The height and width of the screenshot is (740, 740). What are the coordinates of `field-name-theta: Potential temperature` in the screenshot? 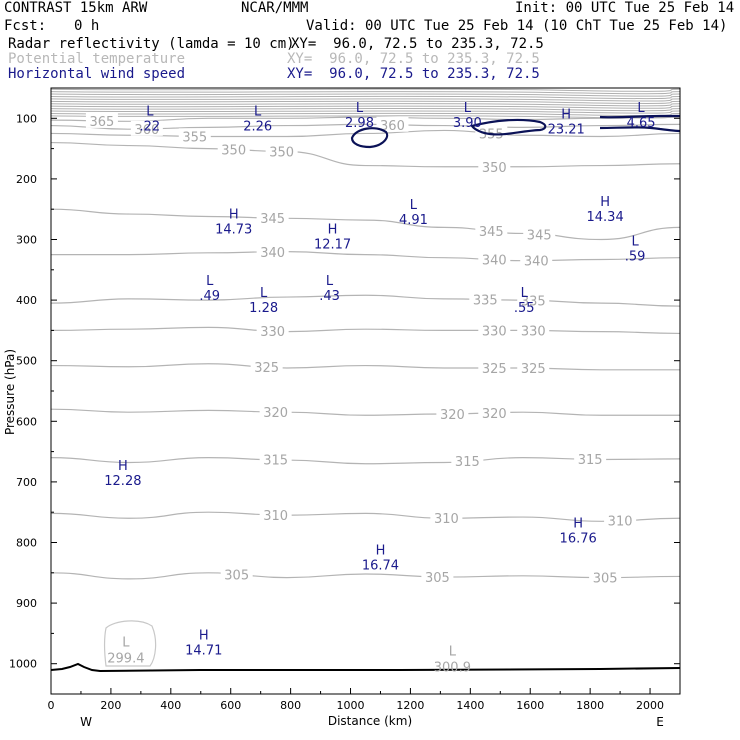 It's located at (97, 59).